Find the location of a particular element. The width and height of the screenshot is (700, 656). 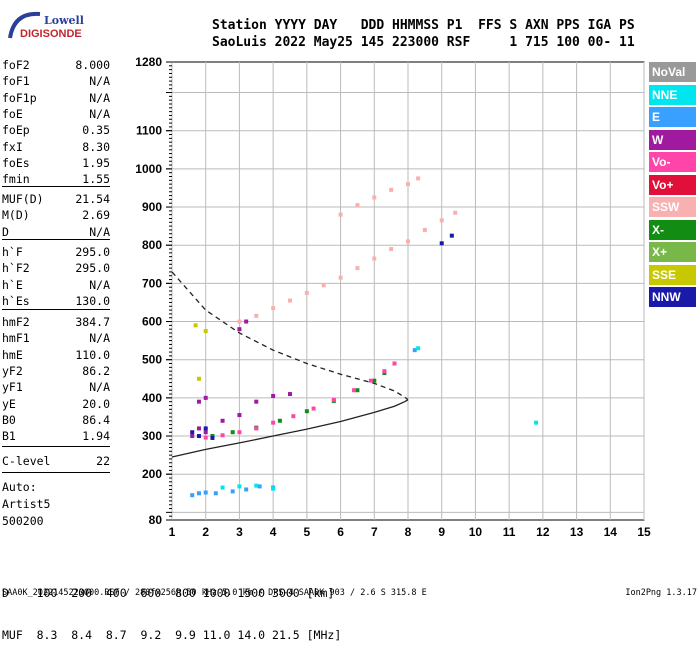

param-row-fmin: fmin 1.55 is located at coordinates (56, 180).